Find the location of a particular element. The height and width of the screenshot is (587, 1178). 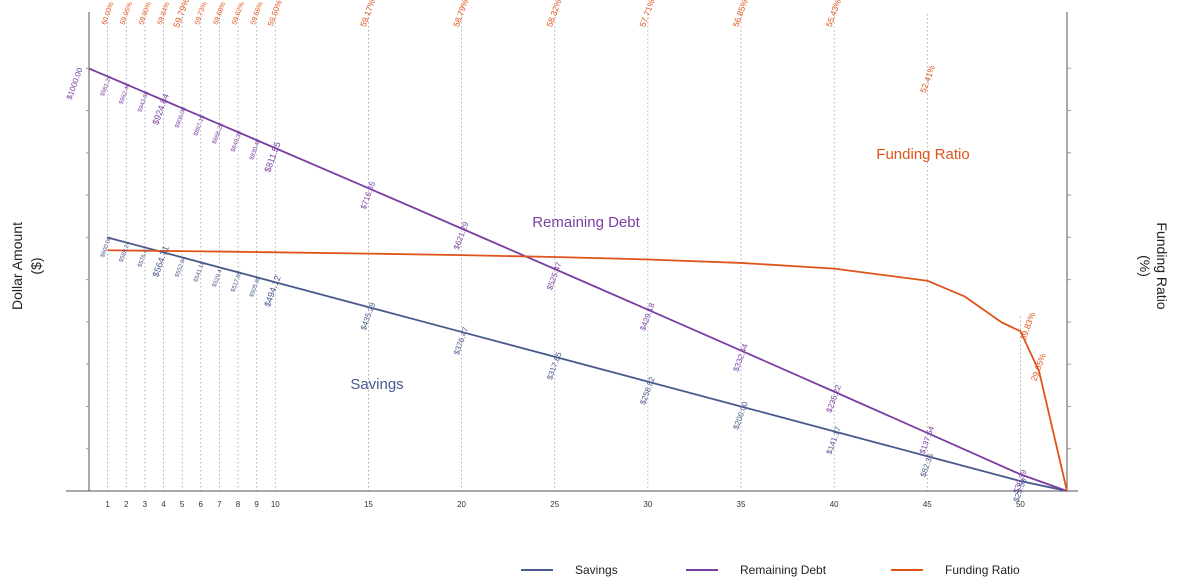

data-label-debt: $868.28 is located at coordinates (218, 133).